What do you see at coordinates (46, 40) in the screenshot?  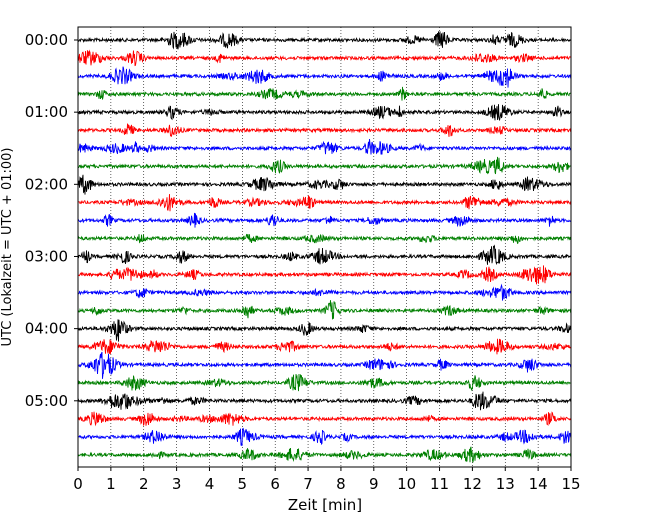 I see `y-tick-label: 00:00` at bounding box center [46, 40].